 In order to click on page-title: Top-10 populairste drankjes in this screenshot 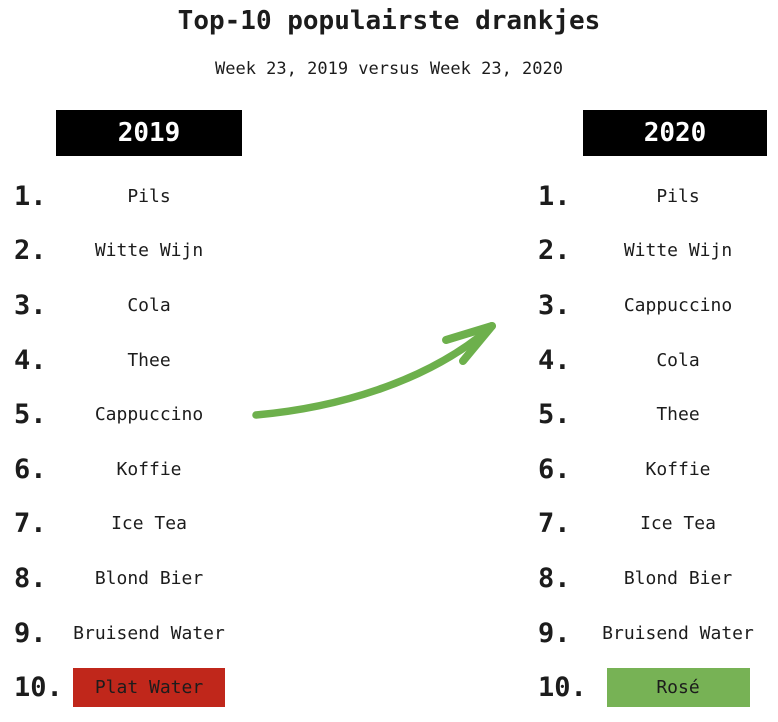, I will do `click(389, 21)`.